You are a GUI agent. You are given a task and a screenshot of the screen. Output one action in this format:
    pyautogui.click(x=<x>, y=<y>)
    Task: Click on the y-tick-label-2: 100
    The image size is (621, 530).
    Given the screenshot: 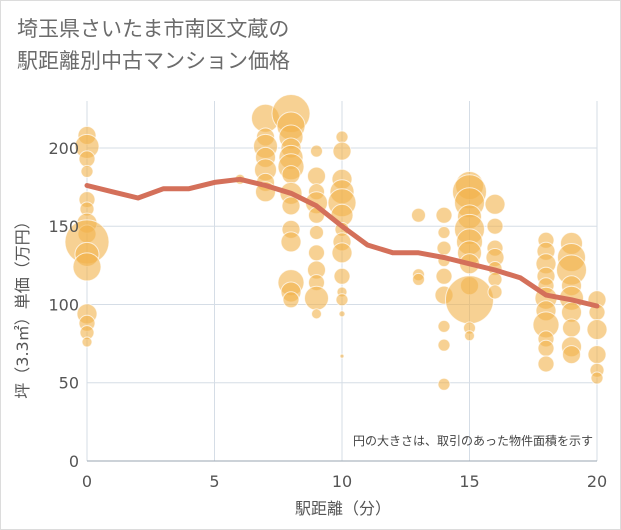 What is the action you would take?
    pyautogui.click(x=63, y=304)
    